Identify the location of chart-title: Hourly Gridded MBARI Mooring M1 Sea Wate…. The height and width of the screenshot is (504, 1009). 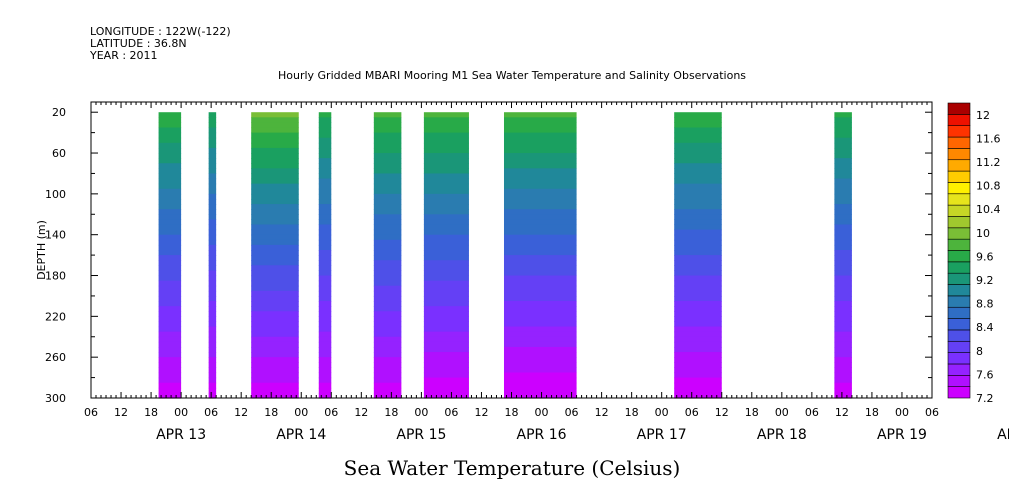
(512, 75).